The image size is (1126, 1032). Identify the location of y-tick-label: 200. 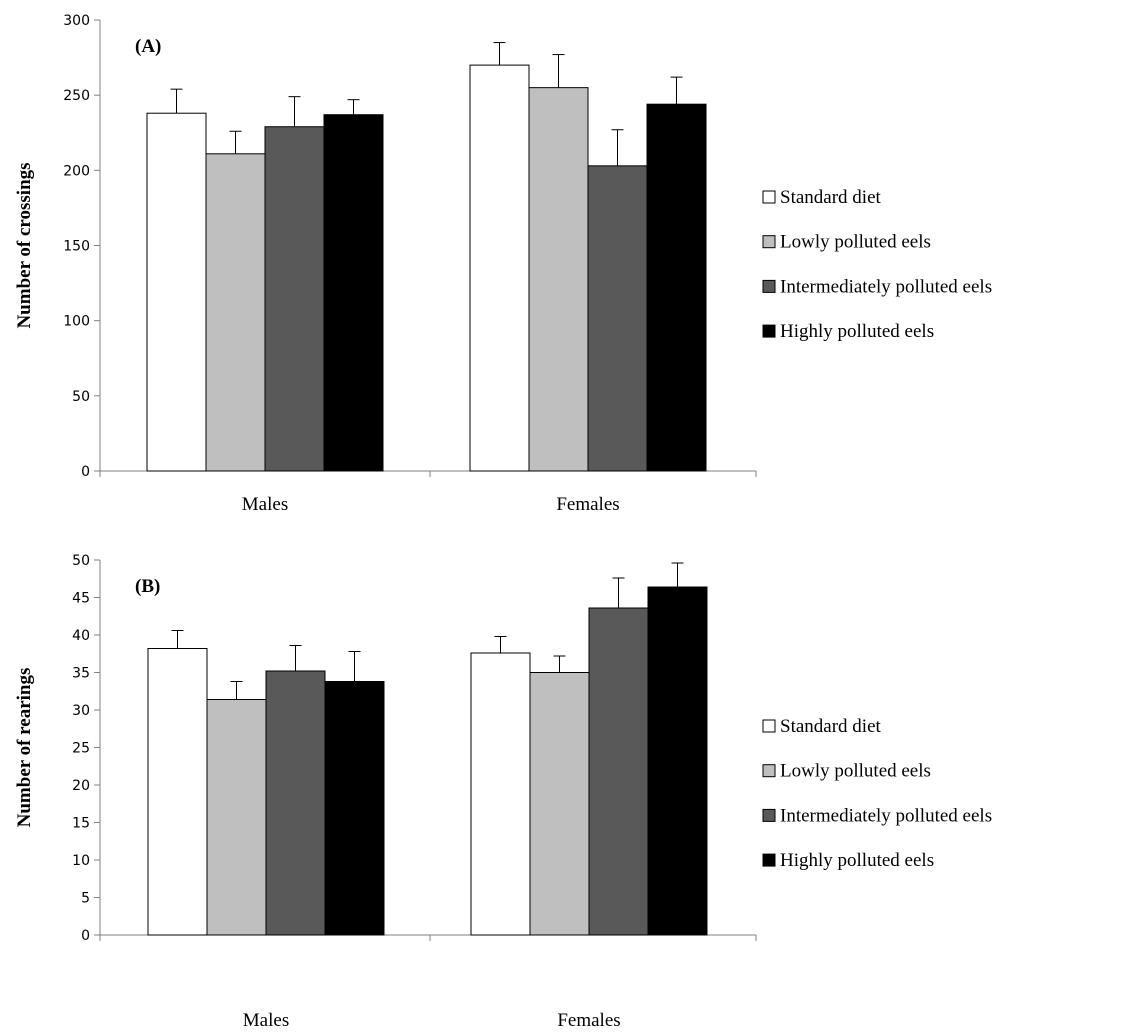
(76, 171).